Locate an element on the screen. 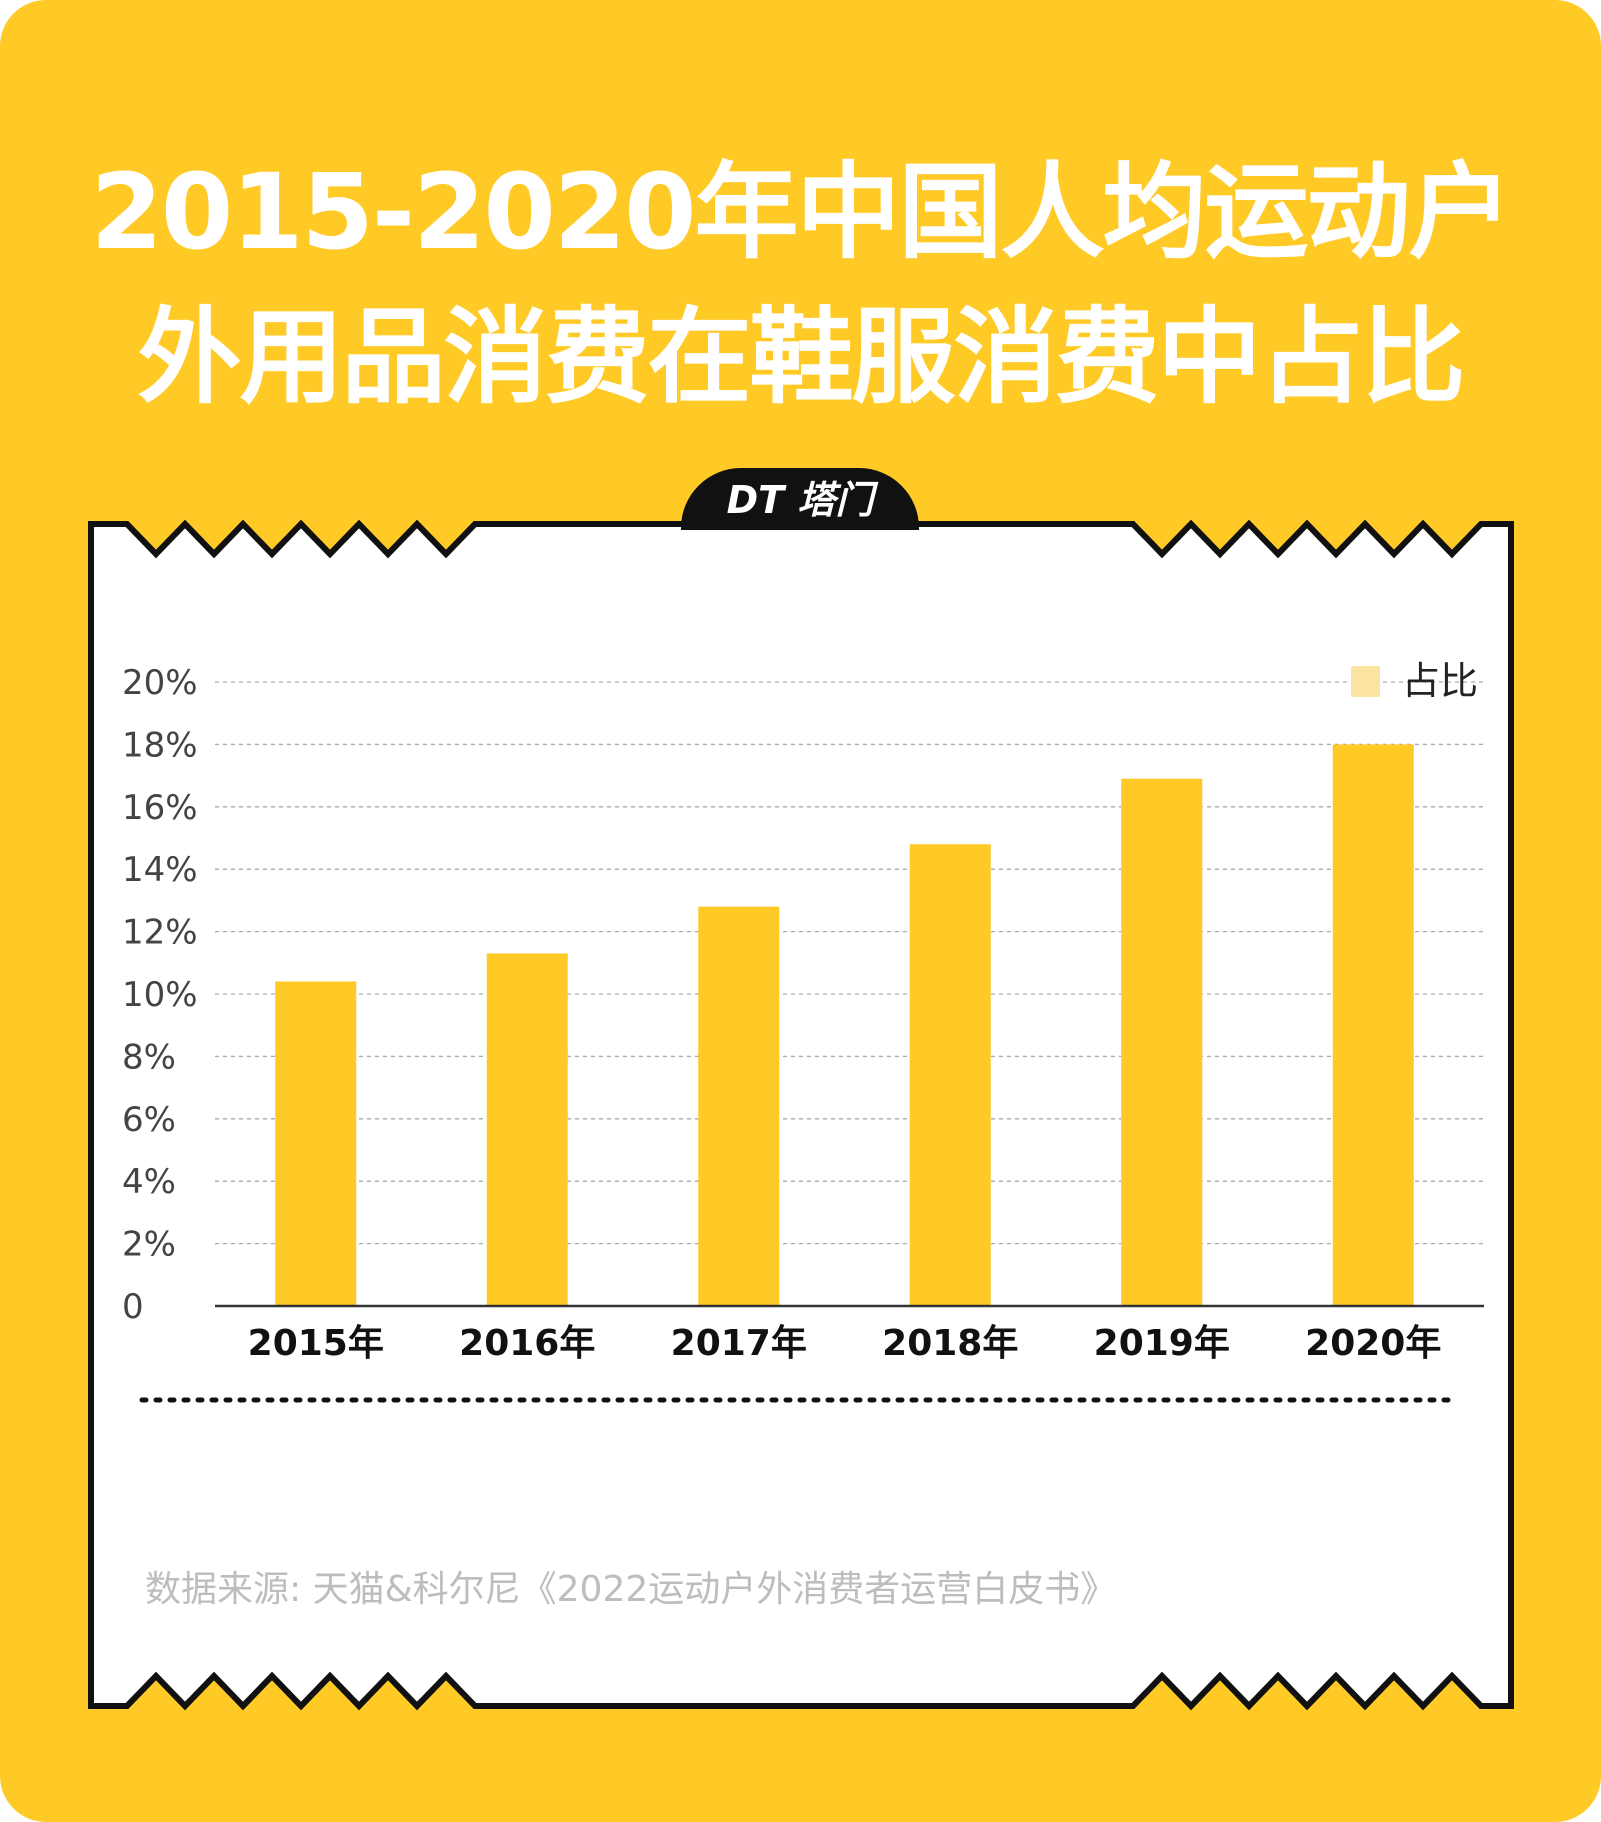 The width and height of the screenshot is (1601, 1822). x-tick-label: 2020年 is located at coordinates (1373, 1343).